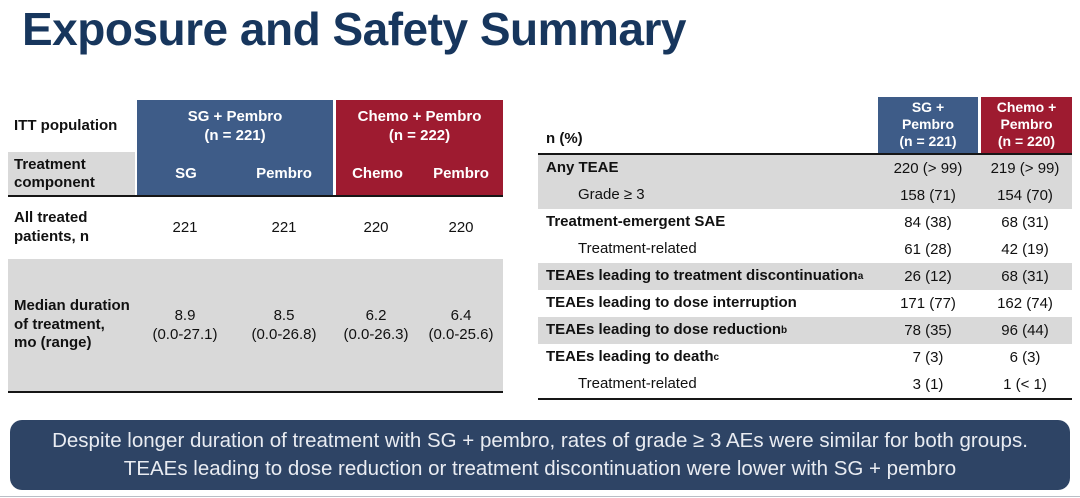  I want to click on cell-value: 6.2 (0.0-26.3), so click(376, 325).